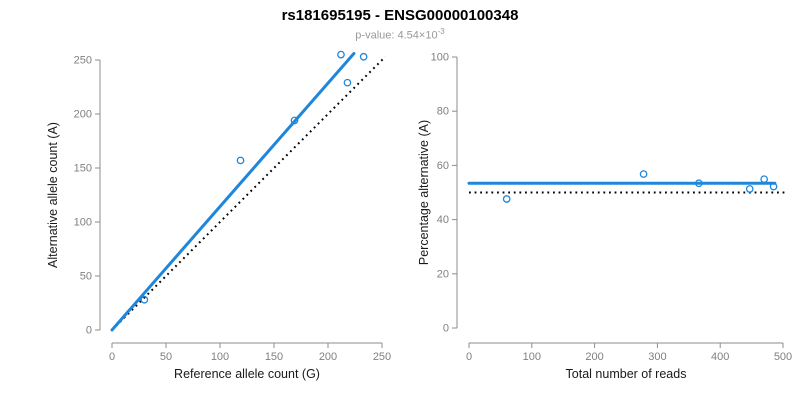 The height and width of the screenshot is (400, 800). What do you see at coordinates (443, 274) in the screenshot?
I see `y-tick-label: 20` at bounding box center [443, 274].